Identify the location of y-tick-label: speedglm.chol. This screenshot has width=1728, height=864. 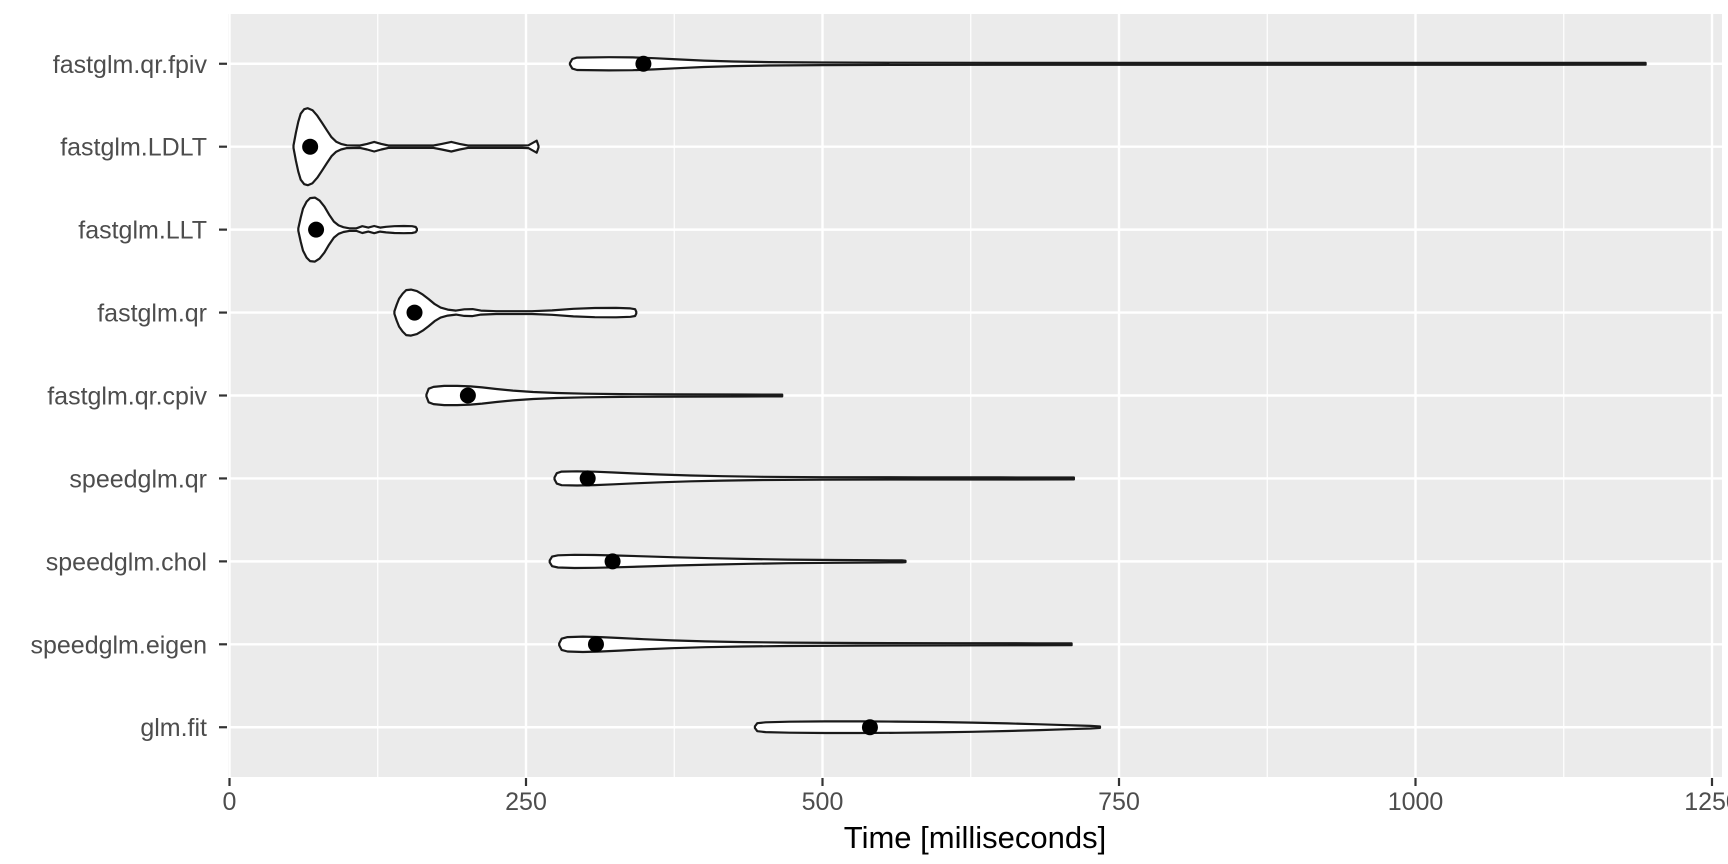
(126, 562).